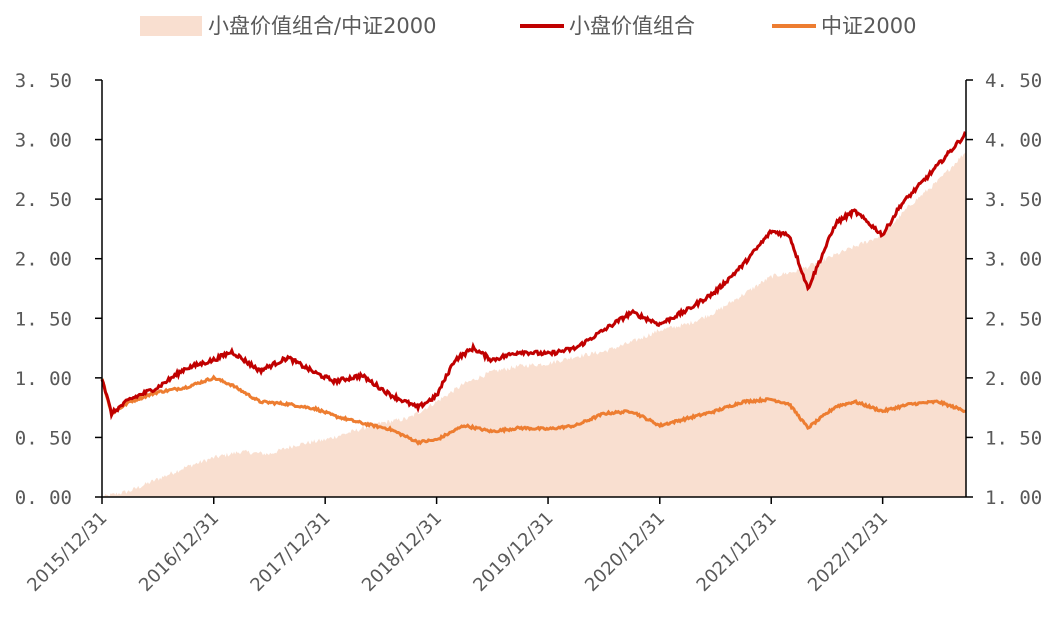 The height and width of the screenshot is (624, 1053). I want to click on left-tick-label: 3. 00, so click(43, 141).